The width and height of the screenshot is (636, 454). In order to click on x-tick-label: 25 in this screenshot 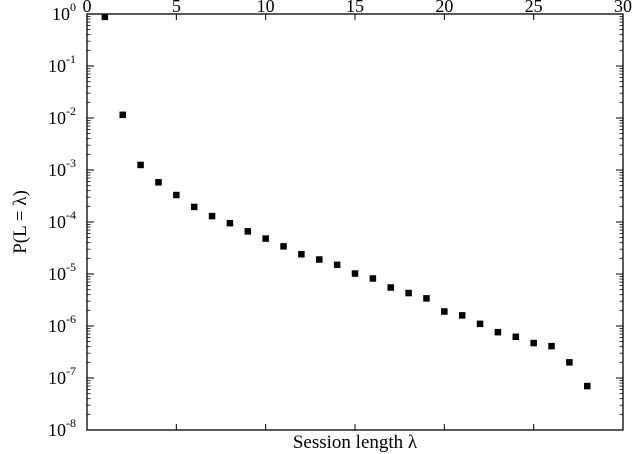, I will do `click(534, 8)`.